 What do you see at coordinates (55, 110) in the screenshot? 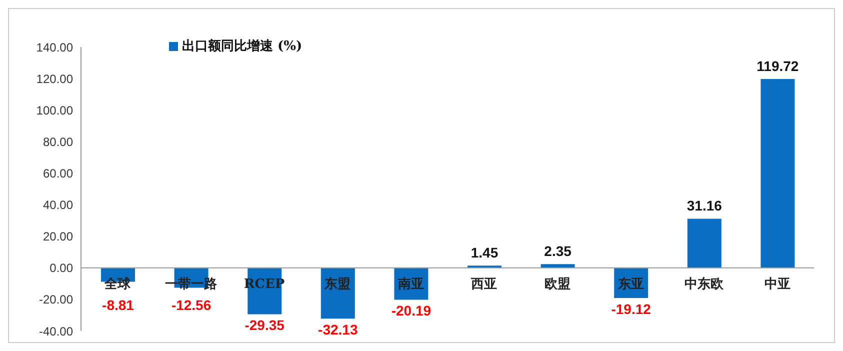
I see `y-tick-label: 100.00` at bounding box center [55, 110].